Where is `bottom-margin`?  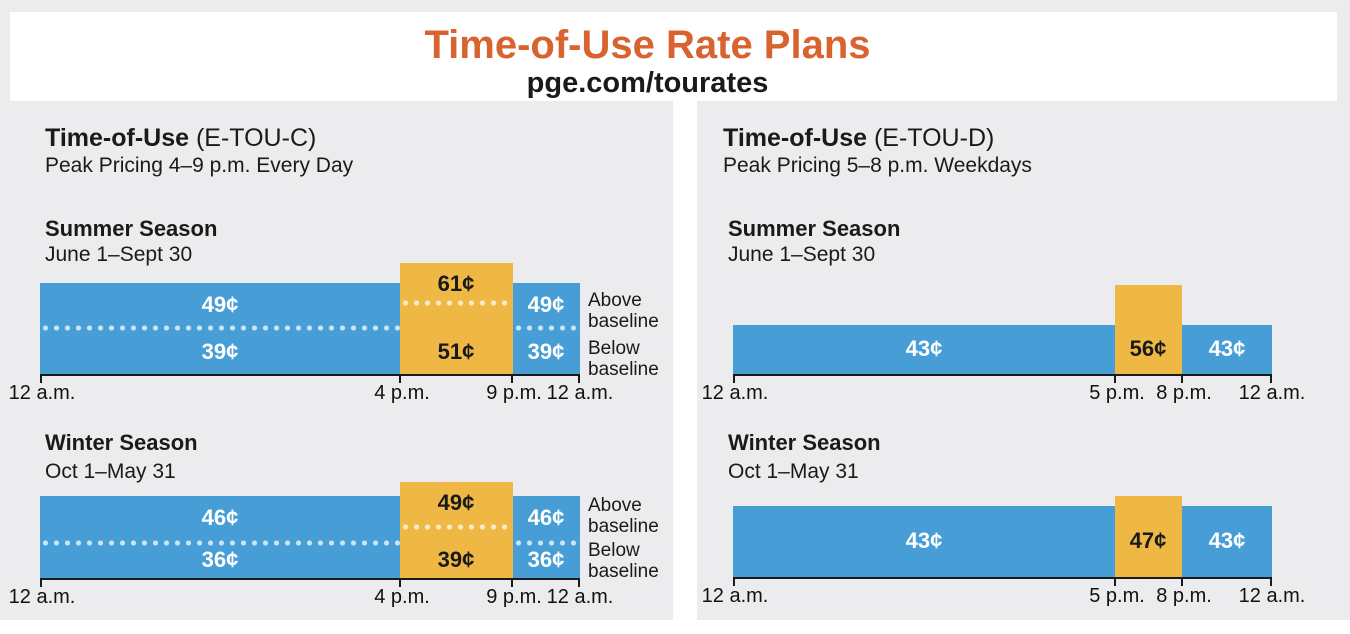 bottom-margin is located at coordinates (675, 627).